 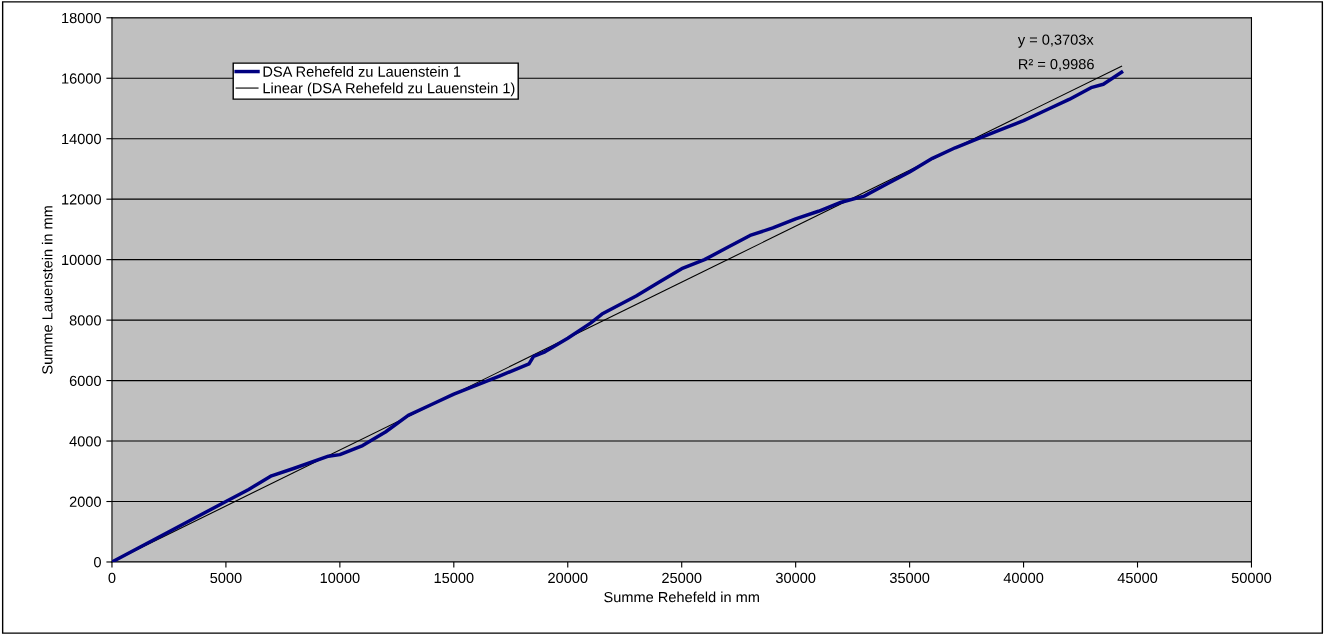 I want to click on x-tick-label: 35000, so click(x=909, y=578).